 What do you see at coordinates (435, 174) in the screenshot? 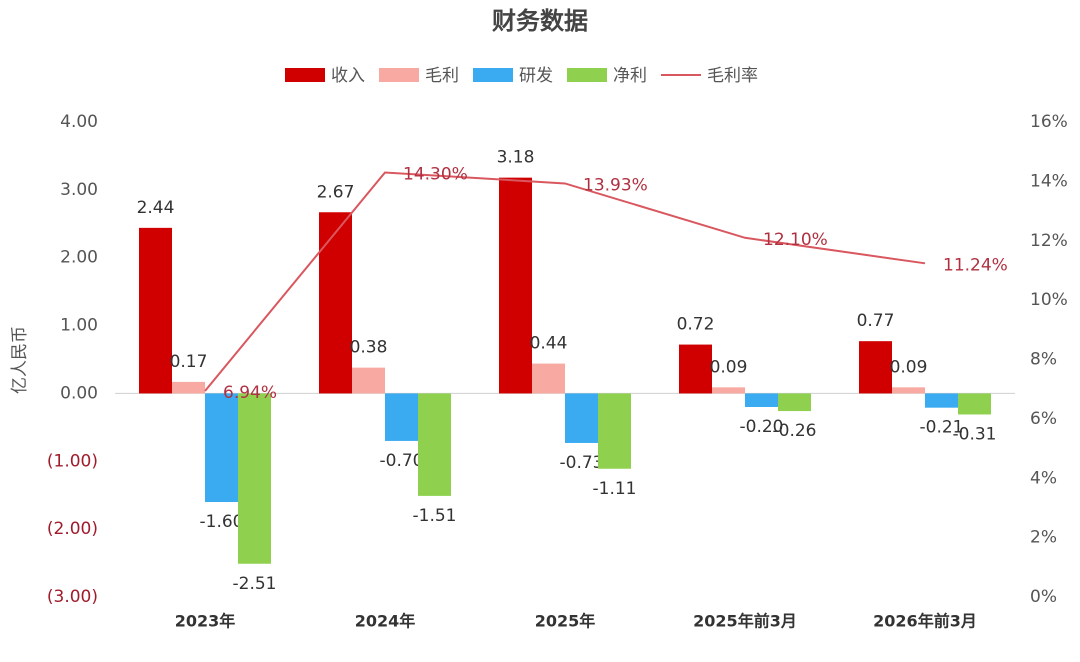
I see `data-label: 14.30%` at bounding box center [435, 174].